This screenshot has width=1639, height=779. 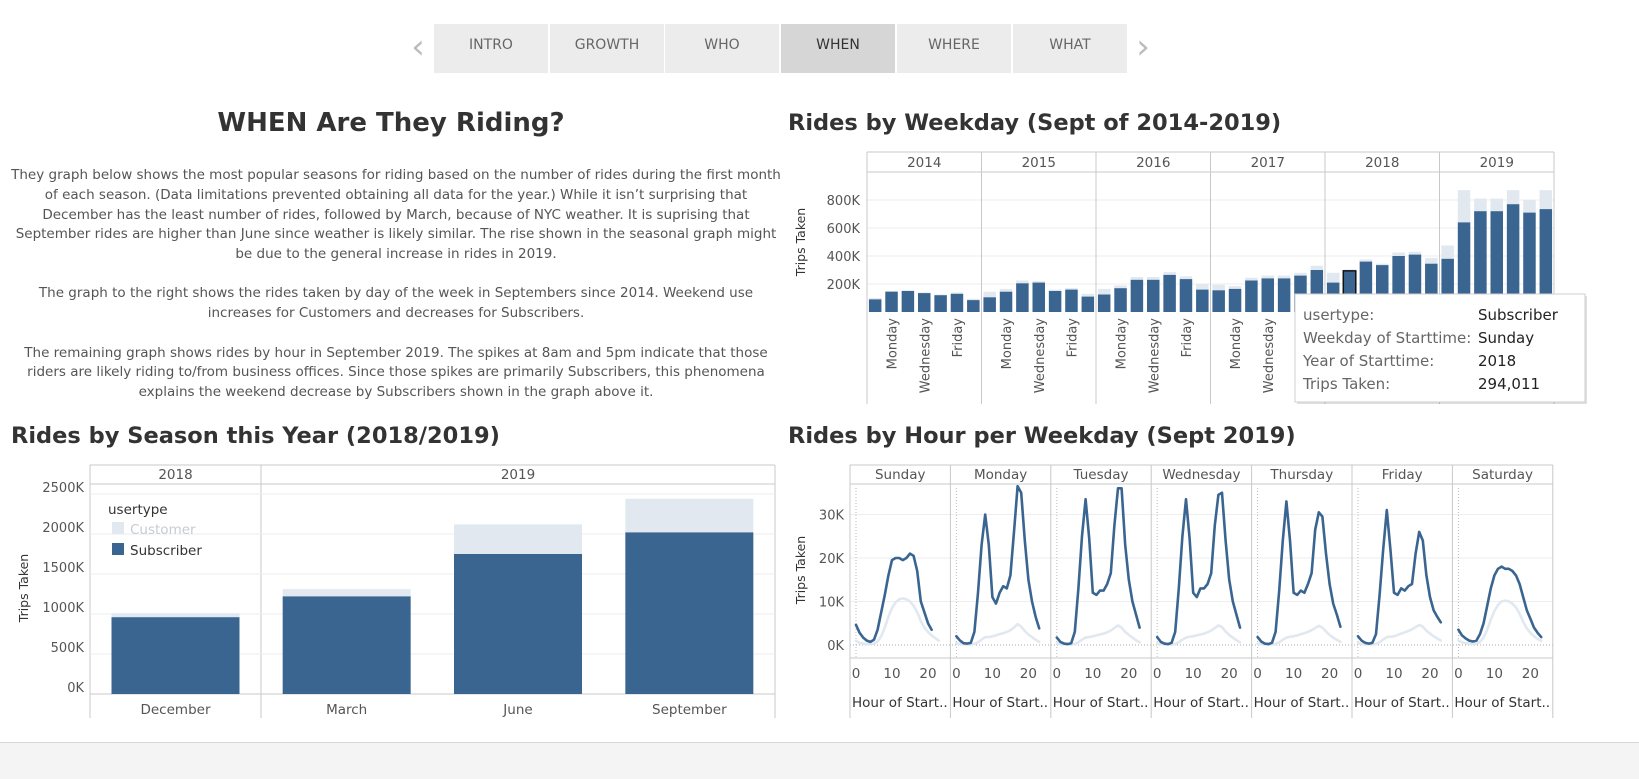 What do you see at coordinates (832, 602) in the screenshot?
I see `y-tick-label: 10K` at bounding box center [832, 602].